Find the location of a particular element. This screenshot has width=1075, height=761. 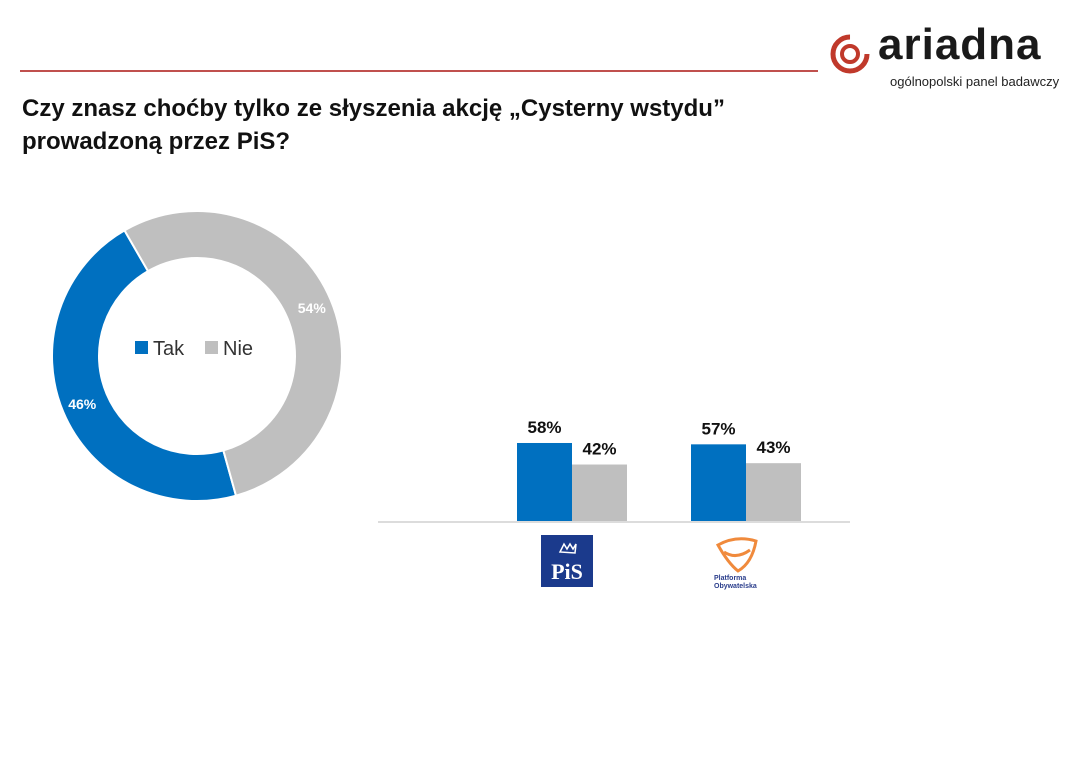

donut-data-label: 54% is located at coordinates (312, 308).